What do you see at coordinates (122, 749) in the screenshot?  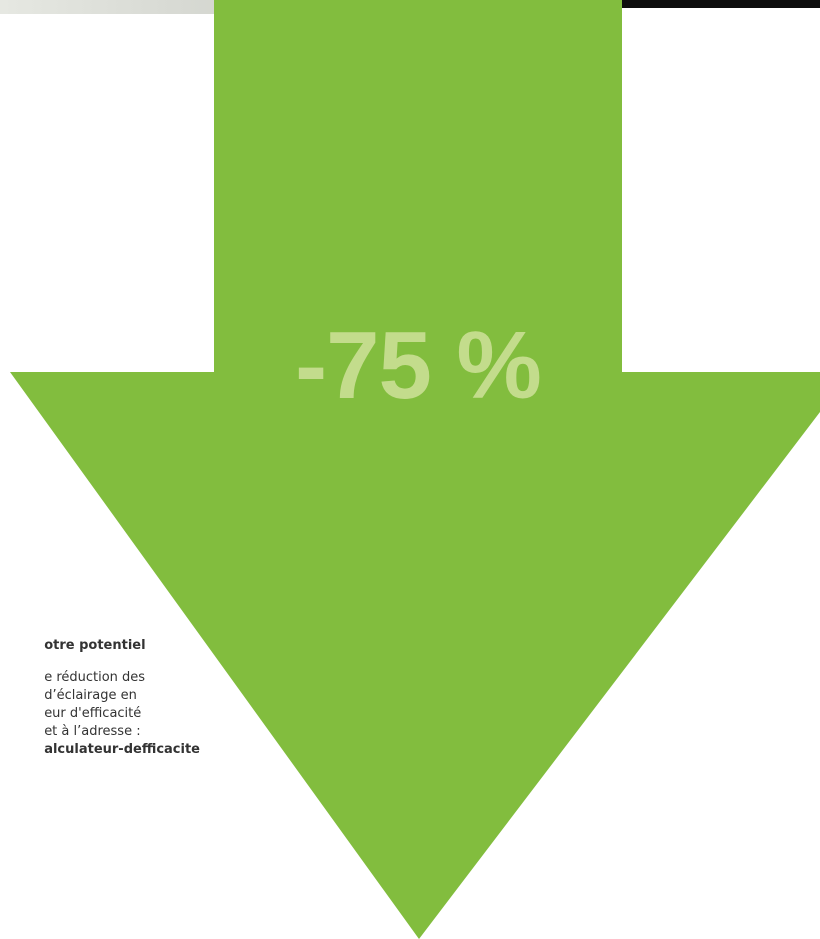 I see `calculator-link: alculateur-defficacite` at bounding box center [122, 749].